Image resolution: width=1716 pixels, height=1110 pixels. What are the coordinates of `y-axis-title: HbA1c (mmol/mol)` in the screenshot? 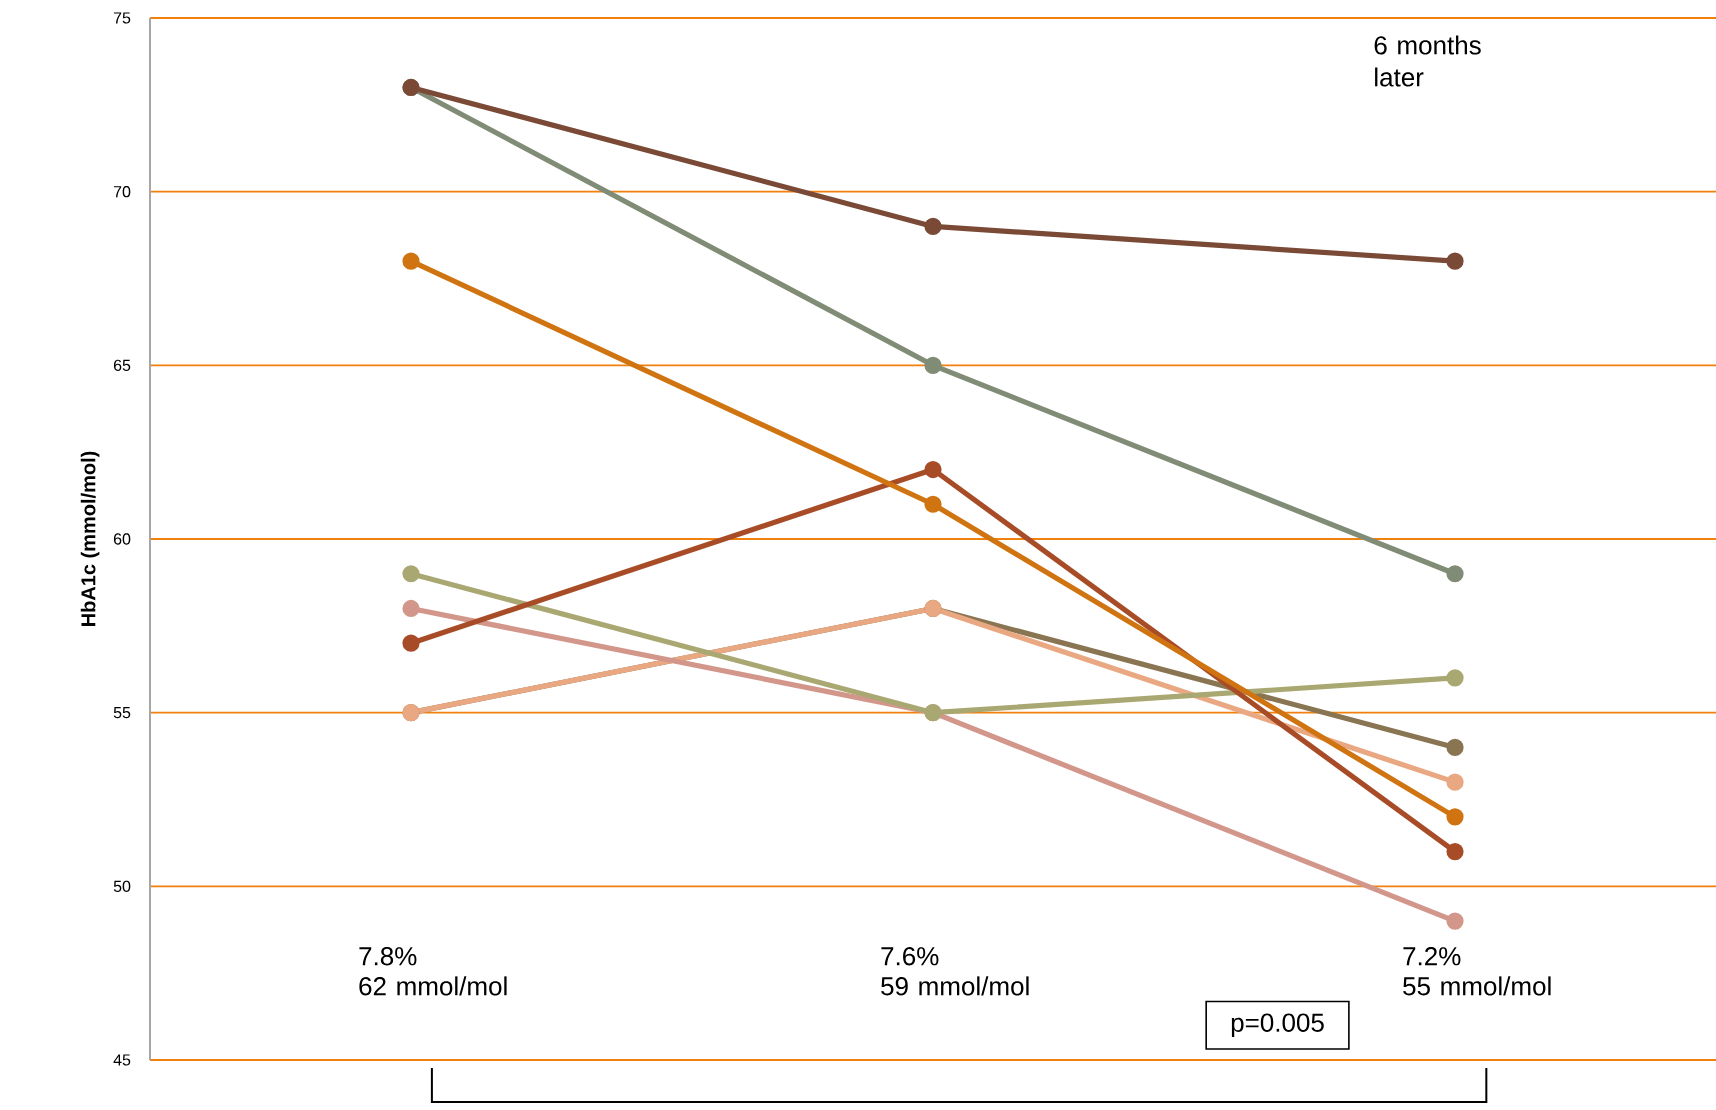 It's located at (90, 538).